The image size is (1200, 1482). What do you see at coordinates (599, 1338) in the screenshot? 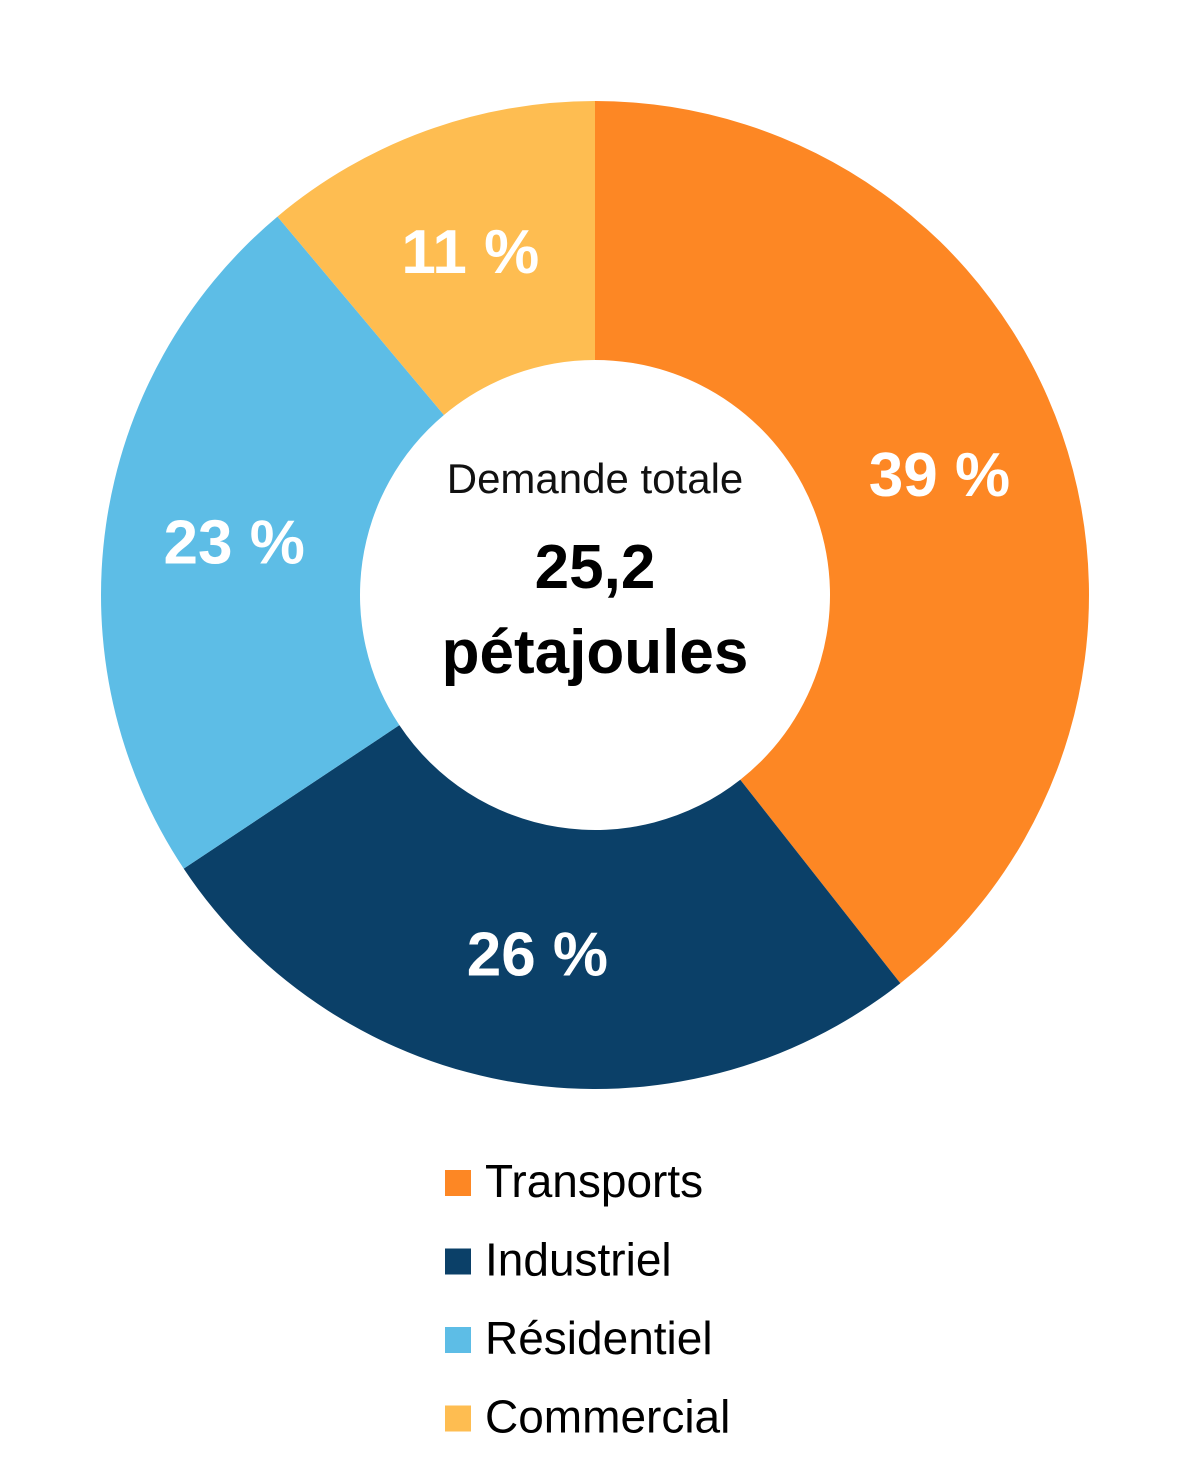
I see `legend-label: Résidentiel` at bounding box center [599, 1338].